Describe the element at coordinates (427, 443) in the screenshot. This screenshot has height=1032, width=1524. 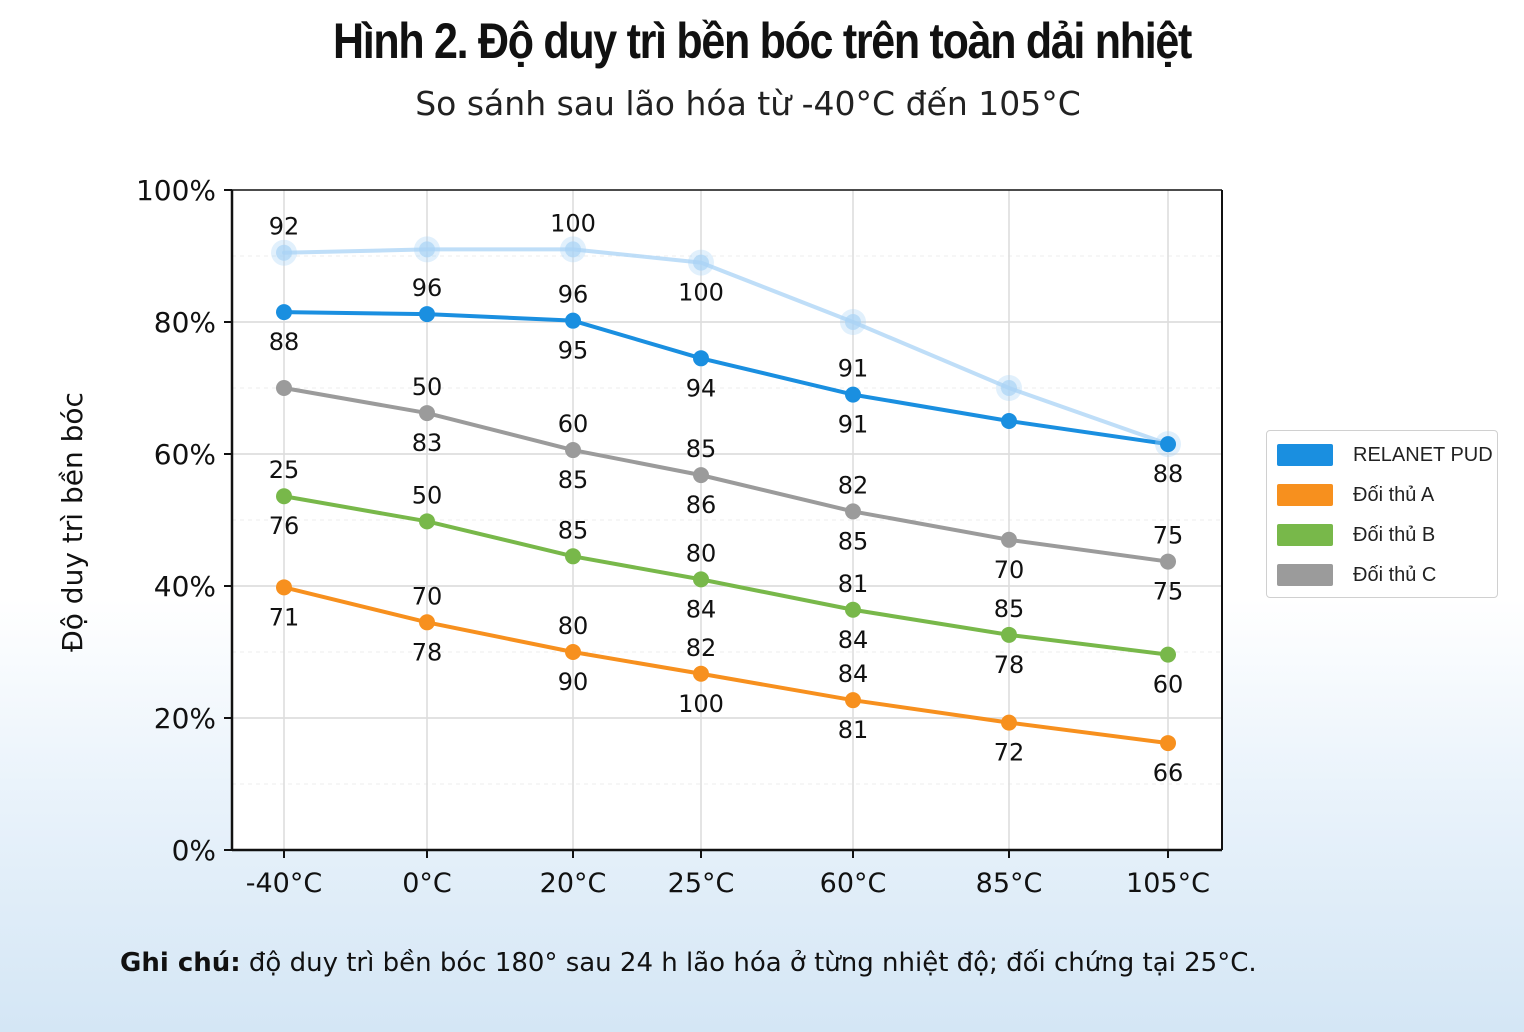
I see `data-label: 83` at that location.